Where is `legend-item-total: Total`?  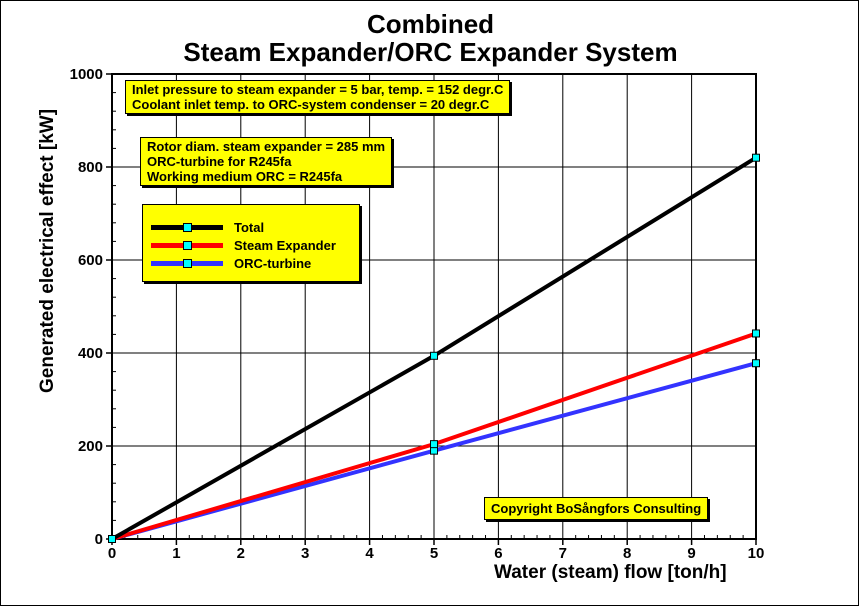
legend-item-total: Total is located at coordinates (251, 227).